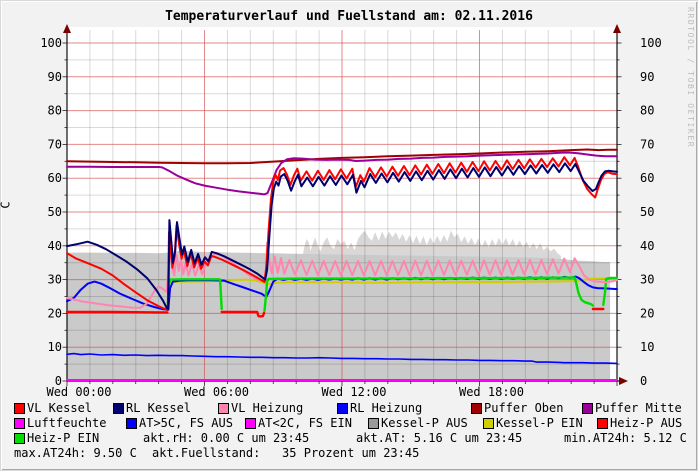 This screenshot has height=471, width=698. I want to click on legend-swatch-heiz-p-aus, so click(602, 423).